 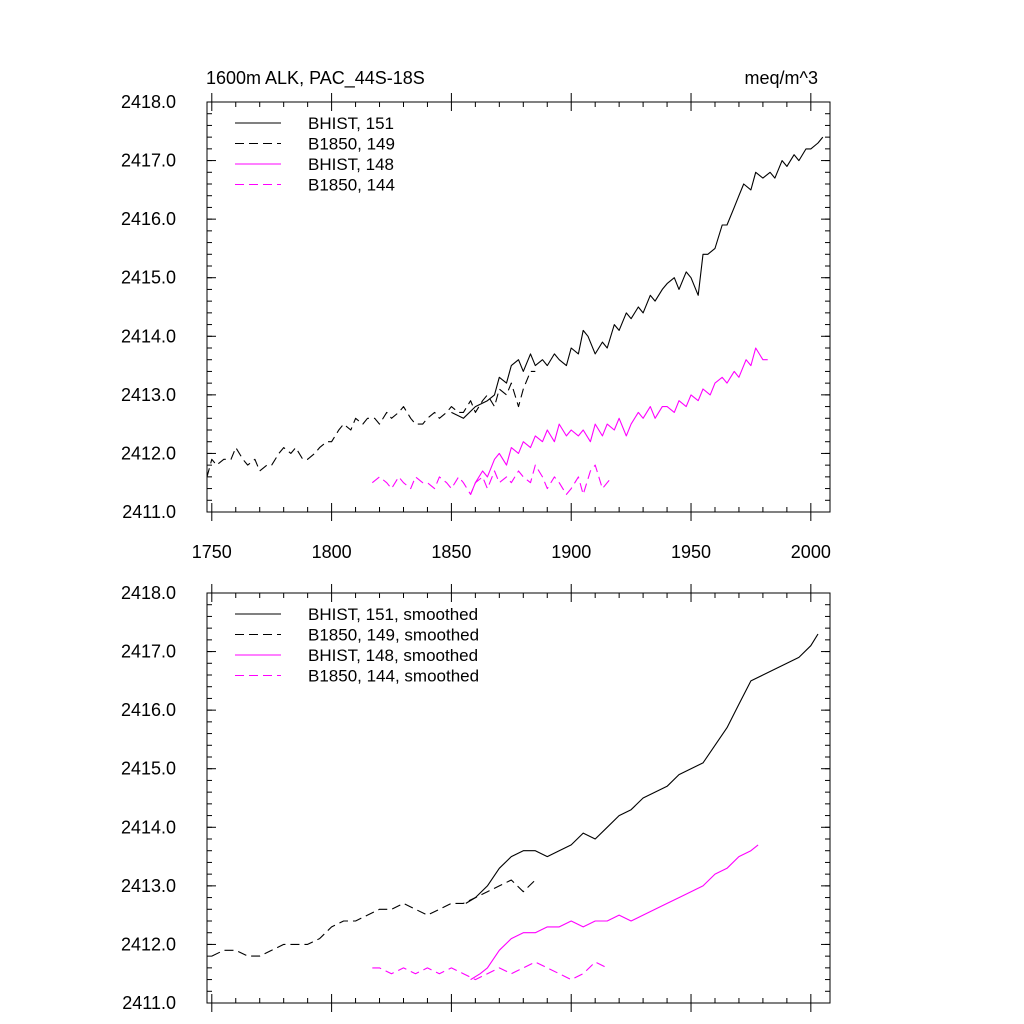 What do you see at coordinates (351, 123) in the screenshot?
I see `legend-label: BHIST, 151` at bounding box center [351, 123].